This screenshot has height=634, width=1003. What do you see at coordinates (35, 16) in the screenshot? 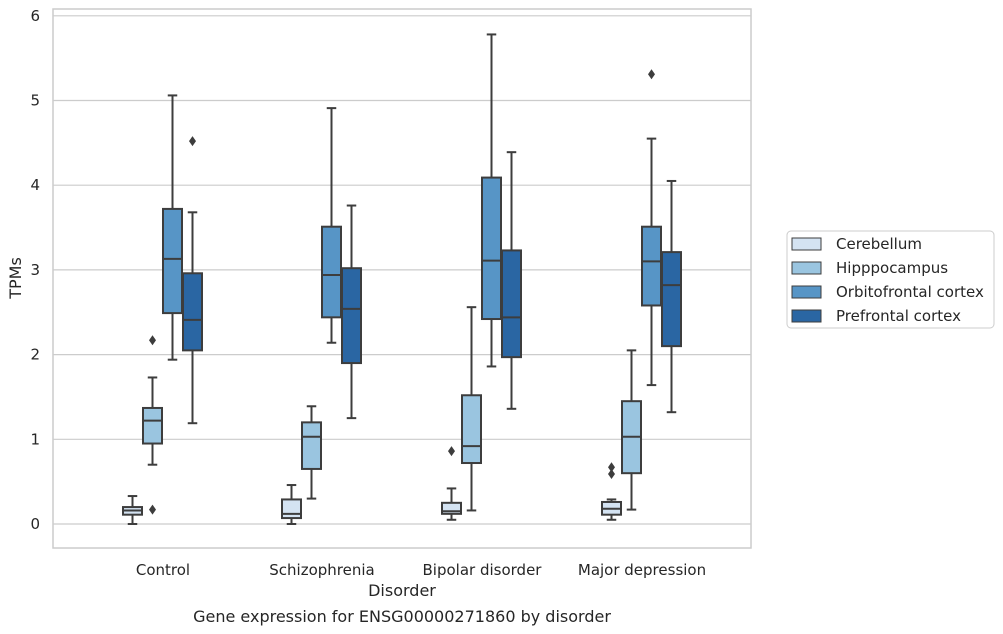
I see `y-tick-label: 6` at bounding box center [35, 16].